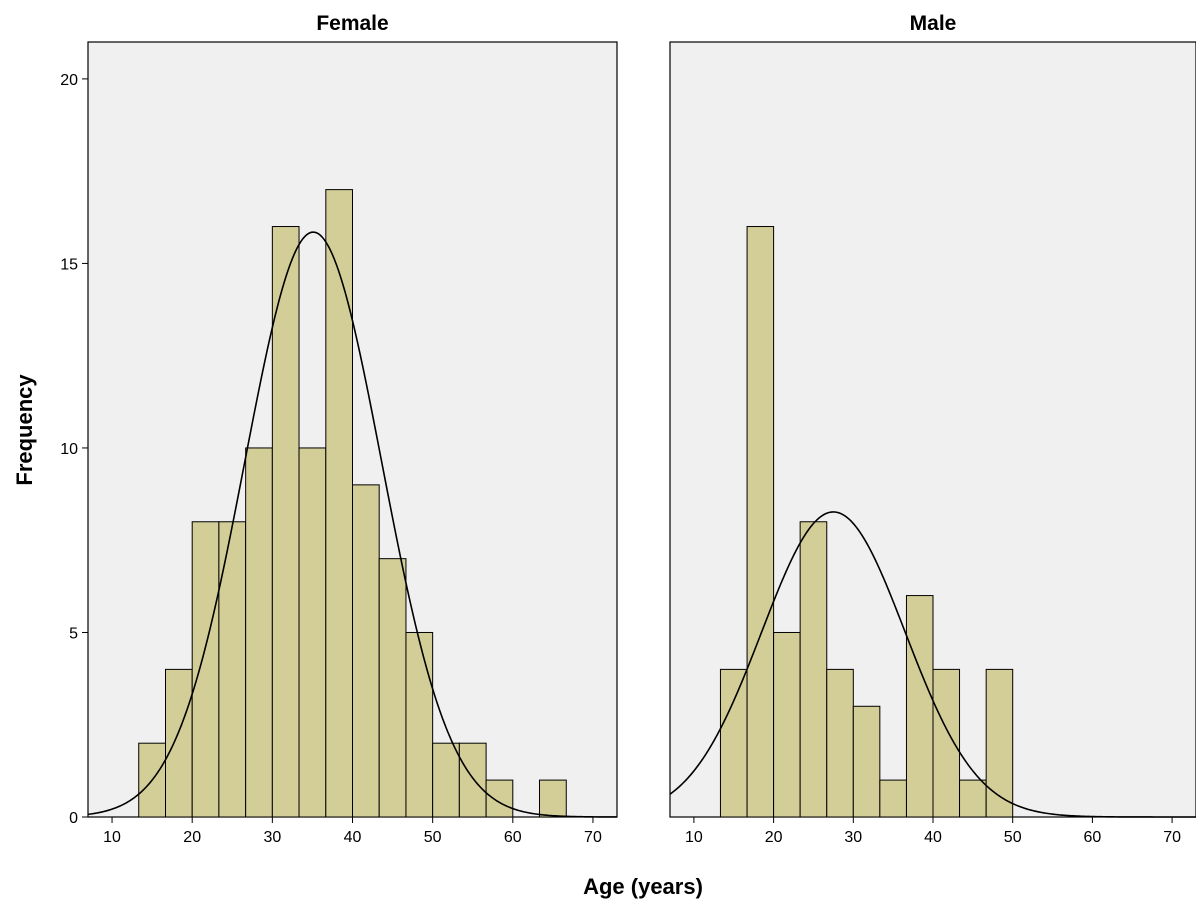 The width and height of the screenshot is (1196, 903). What do you see at coordinates (73, 818) in the screenshot?
I see `y-tick-label-0: 0` at bounding box center [73, 818].